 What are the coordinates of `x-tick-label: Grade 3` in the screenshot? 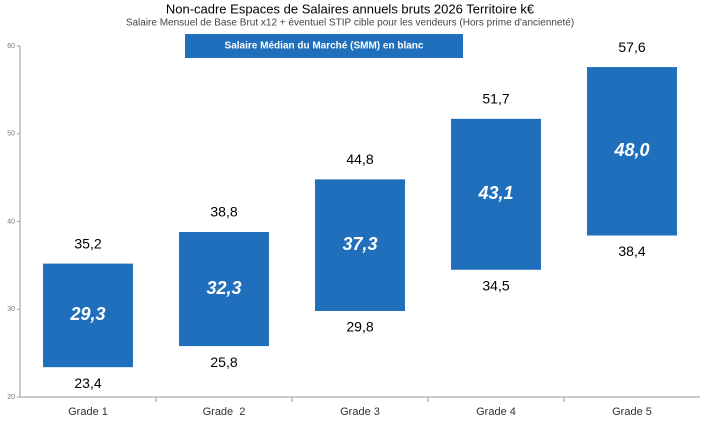 It's located at (360, 412).